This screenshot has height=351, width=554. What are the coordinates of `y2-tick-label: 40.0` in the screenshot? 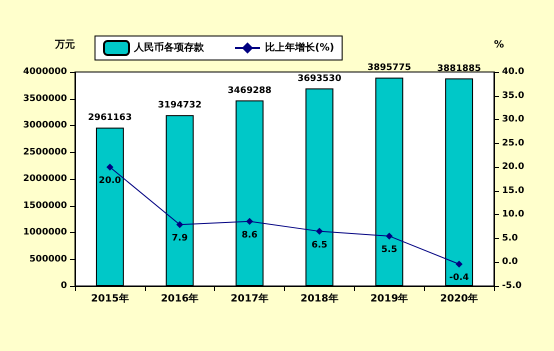 It's located at (513, 72).